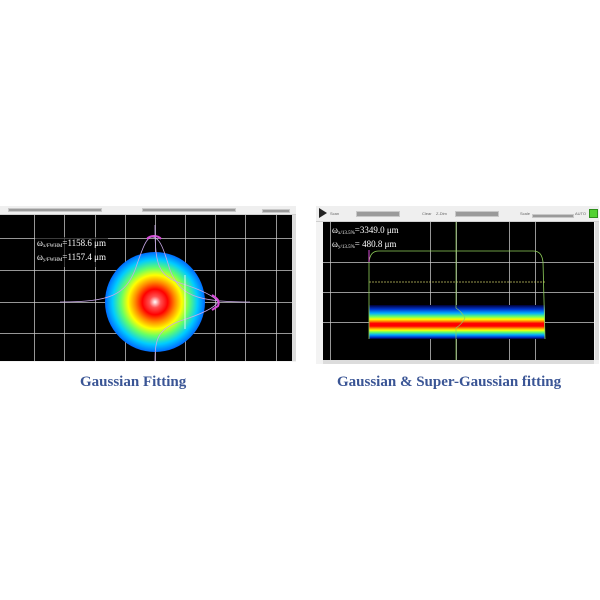  I want to click on left-toolbar, so click(148, 210).